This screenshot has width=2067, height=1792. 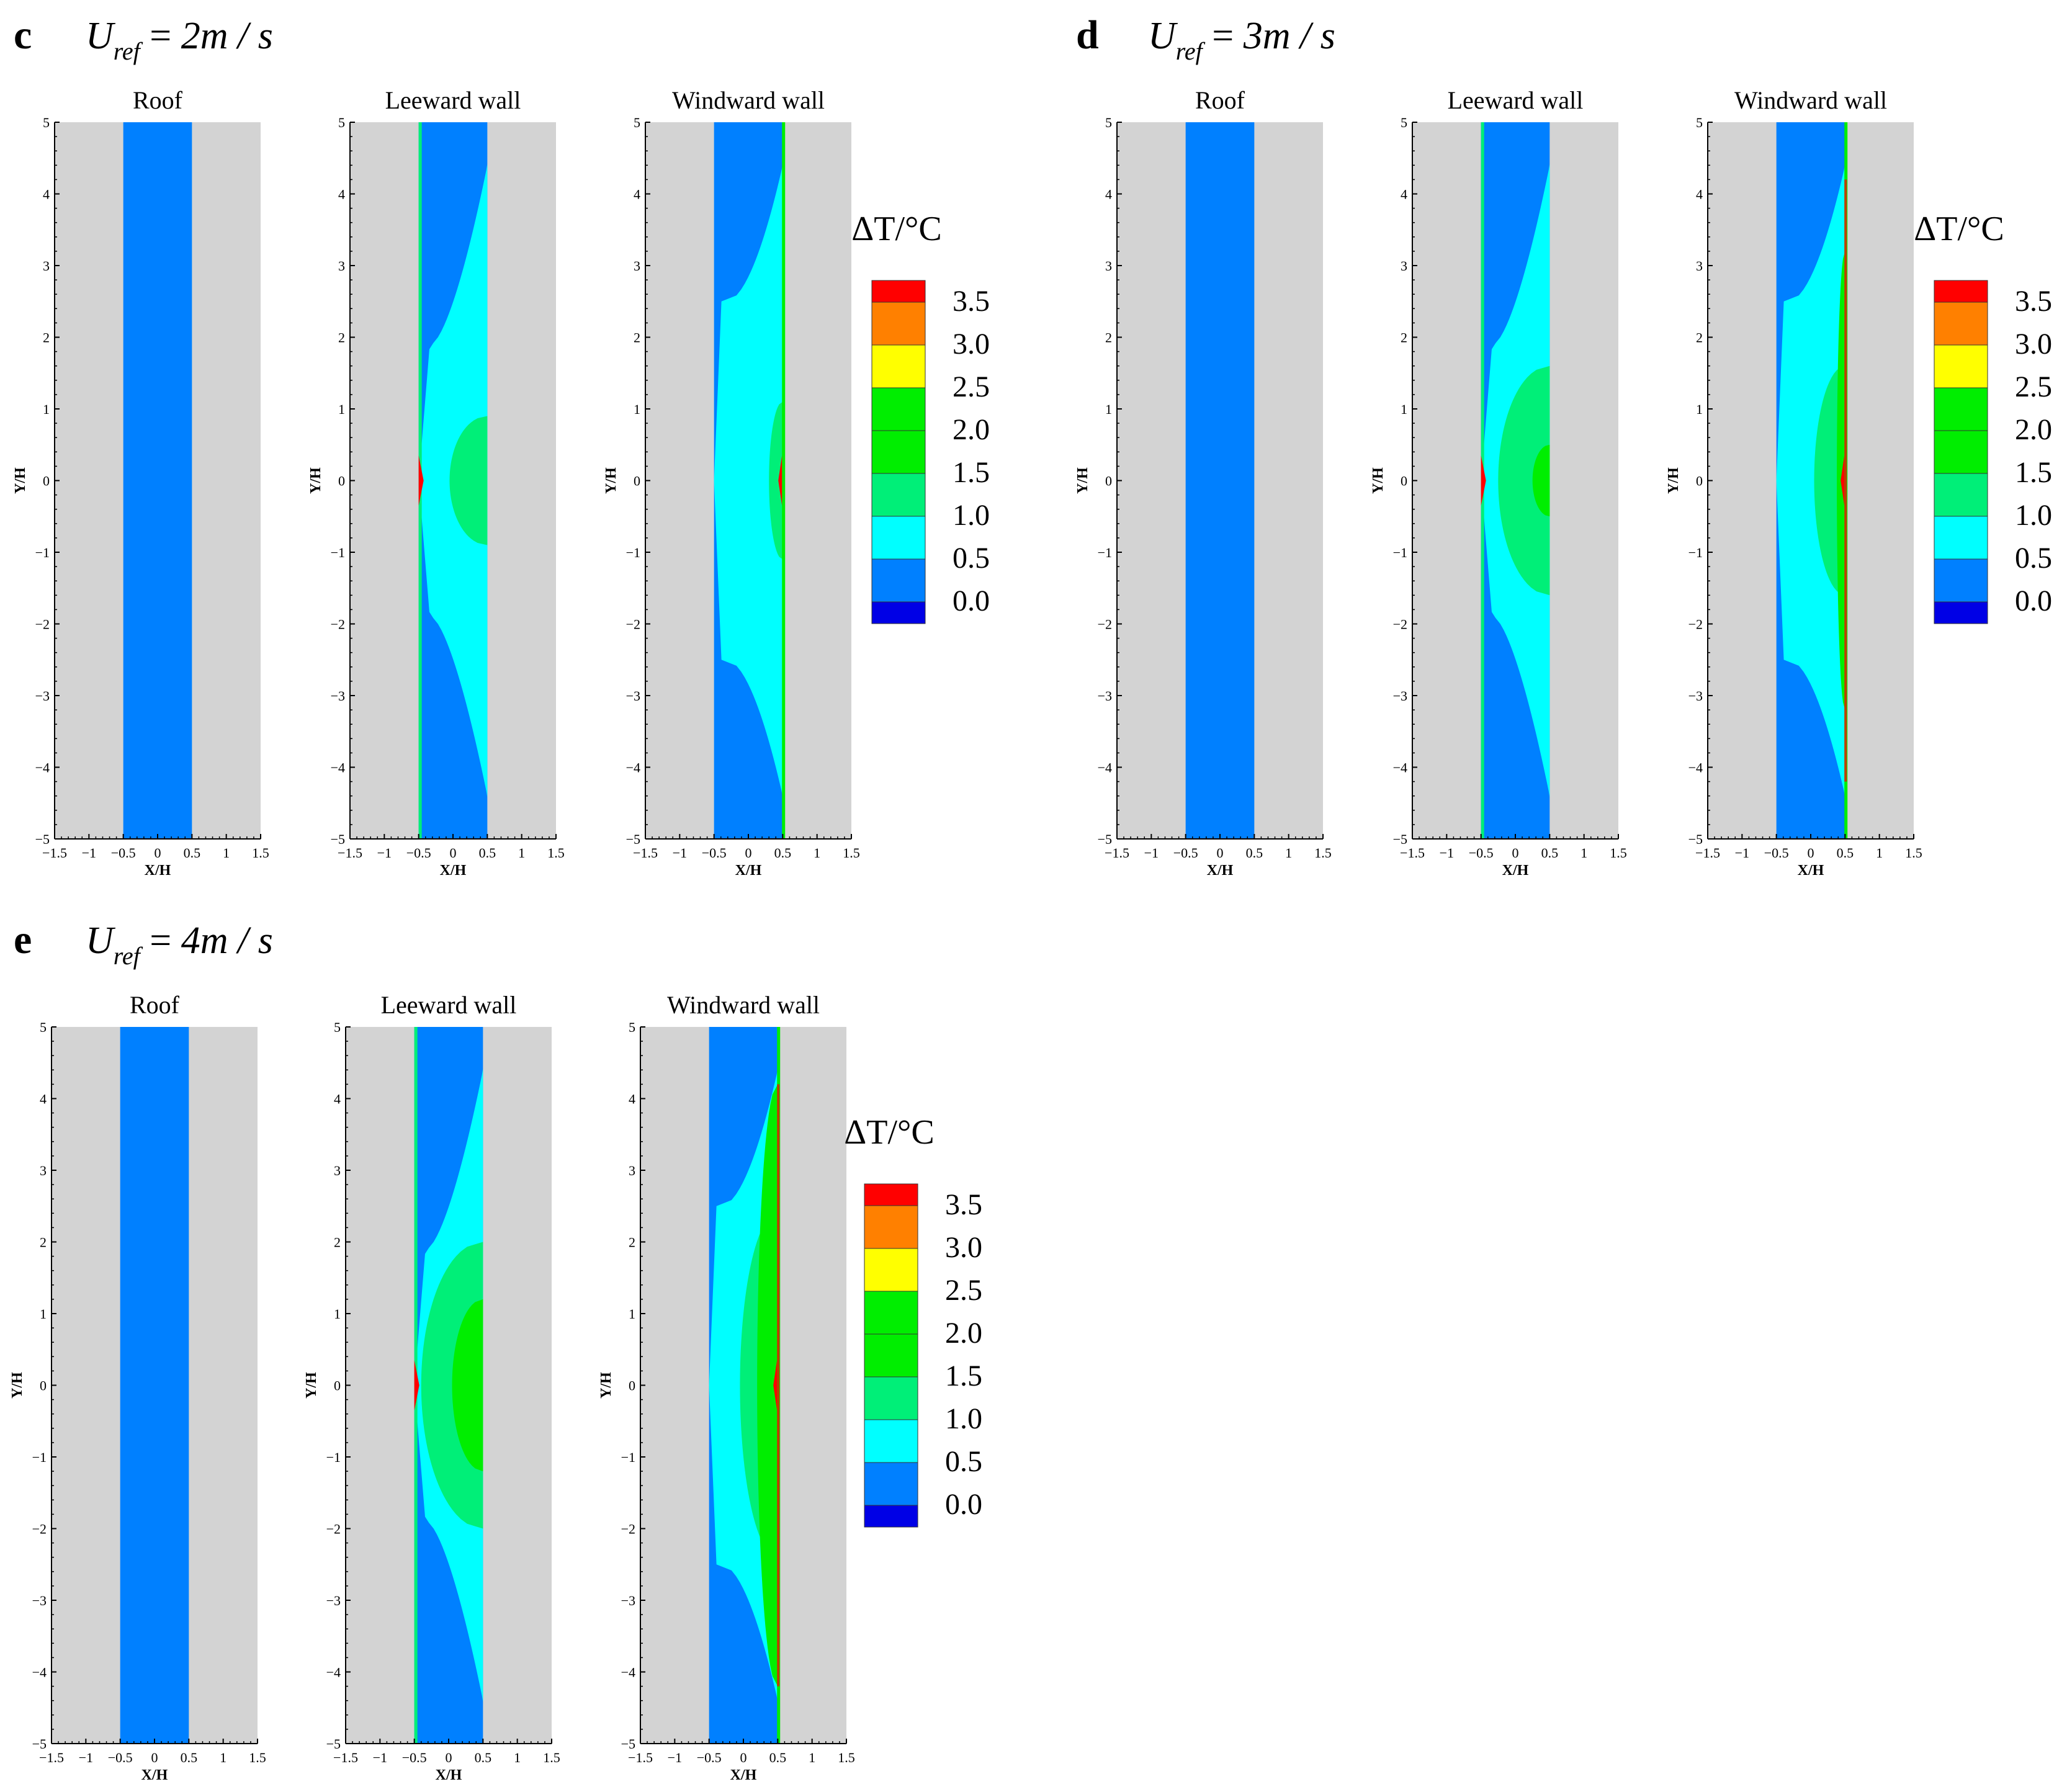 I want to click on legend-label: 2.5, so click(x=963, y=1290).